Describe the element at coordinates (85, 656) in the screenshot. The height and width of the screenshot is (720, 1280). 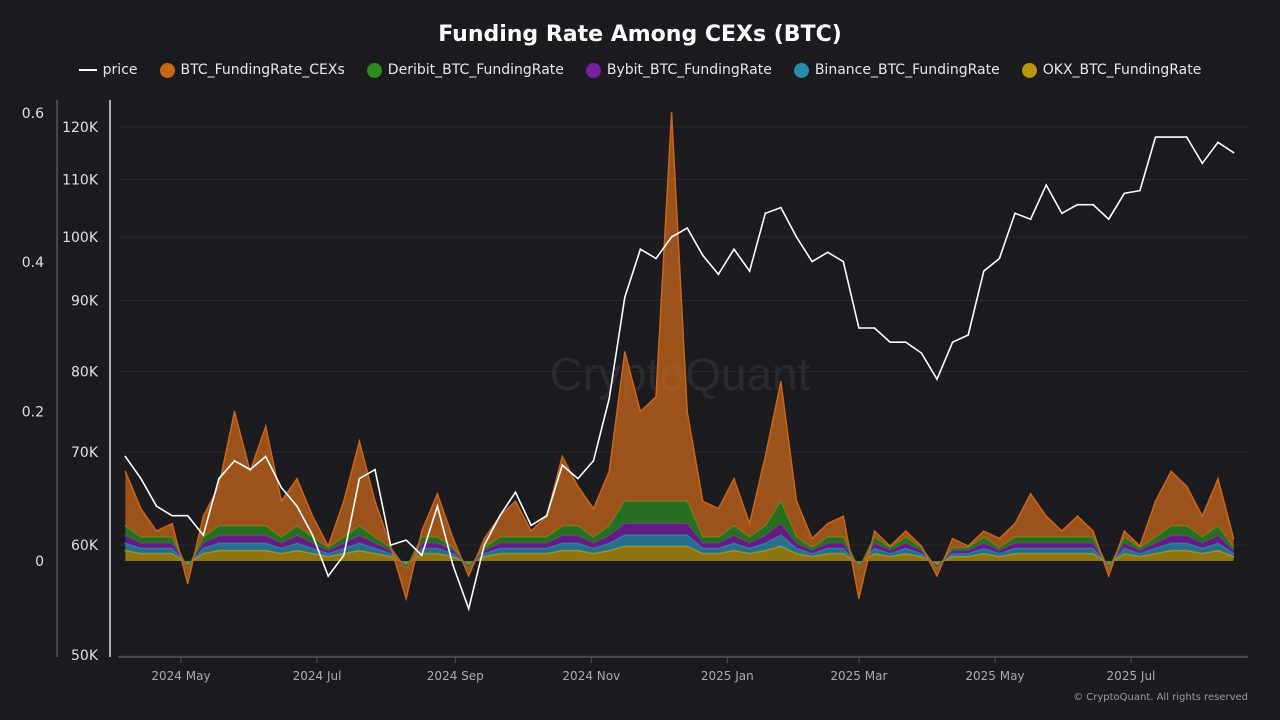
I see `price-tick-label: 50K` at that location.